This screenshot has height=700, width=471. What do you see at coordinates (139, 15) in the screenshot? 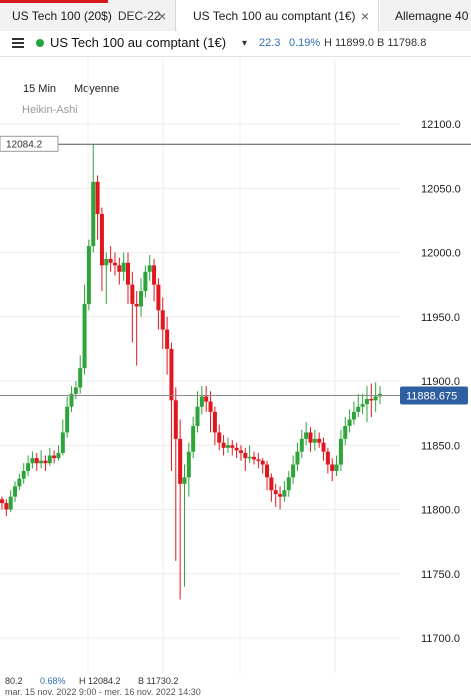
I see `tab-sublabel: DEC-22` at bounding box center [139, 15].